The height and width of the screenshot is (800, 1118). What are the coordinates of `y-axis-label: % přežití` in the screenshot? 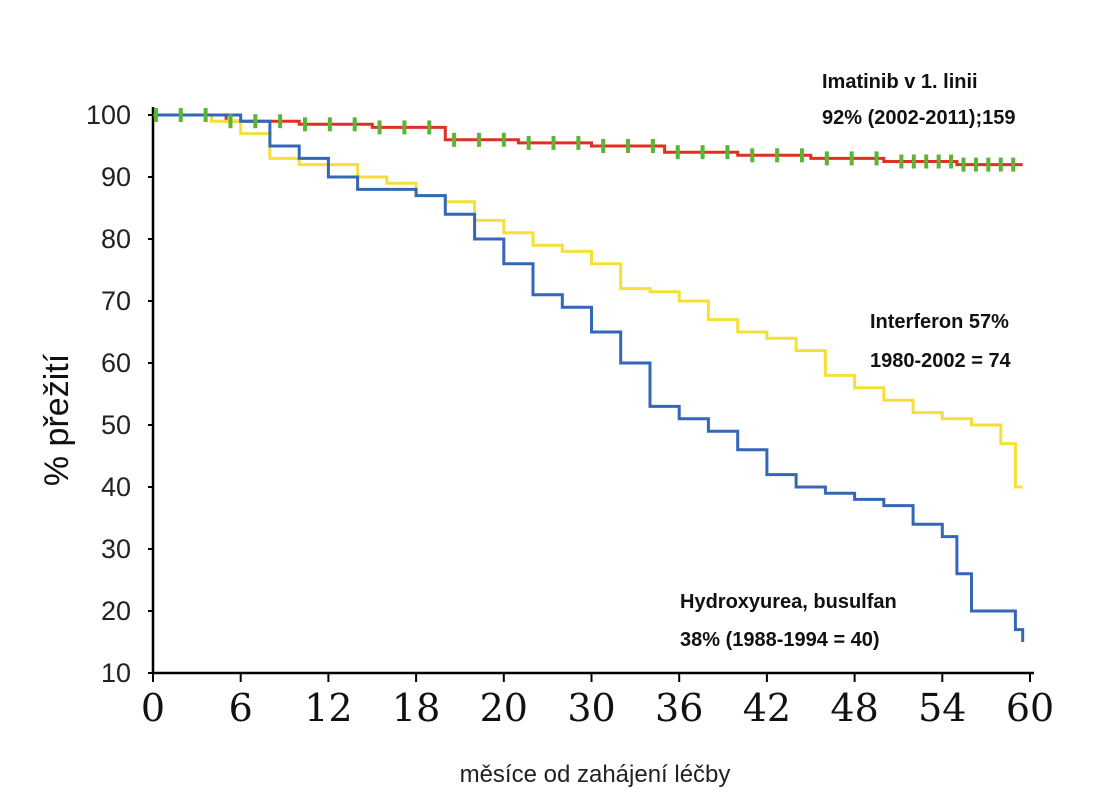 It's located at (57, 419).